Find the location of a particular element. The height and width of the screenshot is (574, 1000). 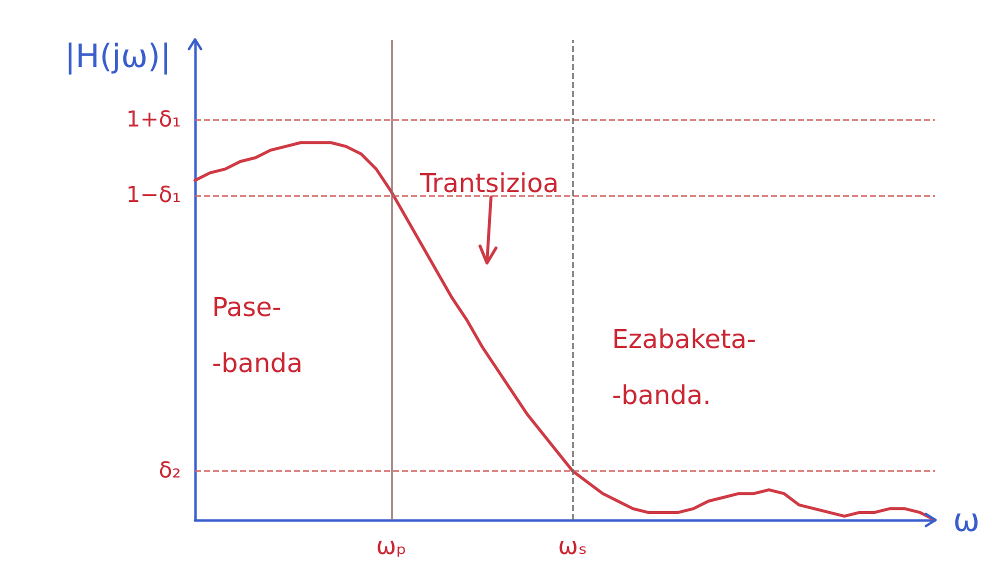

annotation: Ezabaketa- -banda. is located at coordinates (684, 368).